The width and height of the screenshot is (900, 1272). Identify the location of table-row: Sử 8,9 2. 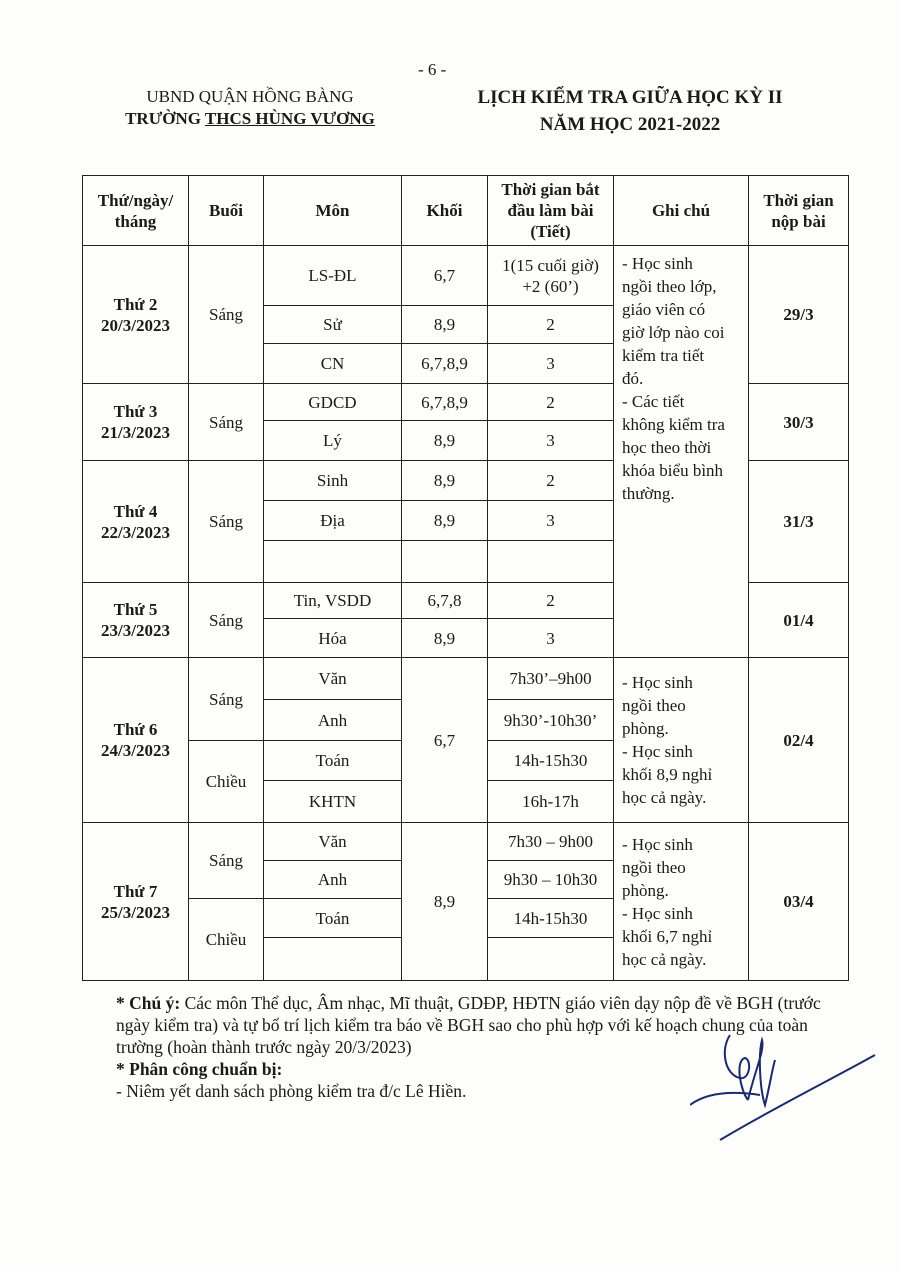
(466, 324).